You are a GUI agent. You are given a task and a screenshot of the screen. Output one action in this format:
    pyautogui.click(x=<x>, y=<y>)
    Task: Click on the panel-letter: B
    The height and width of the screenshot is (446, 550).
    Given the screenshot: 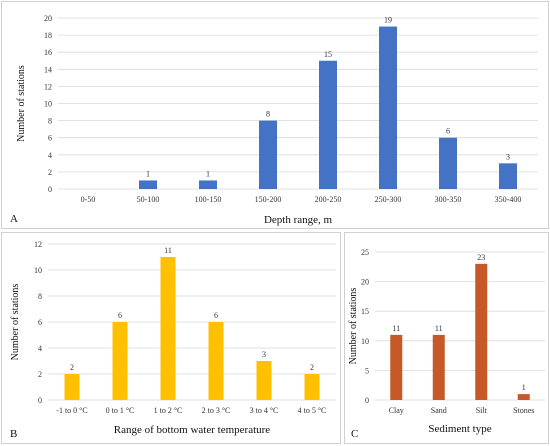 What is the action you would take?
    pyautogui.click(x=13, y=434)
    